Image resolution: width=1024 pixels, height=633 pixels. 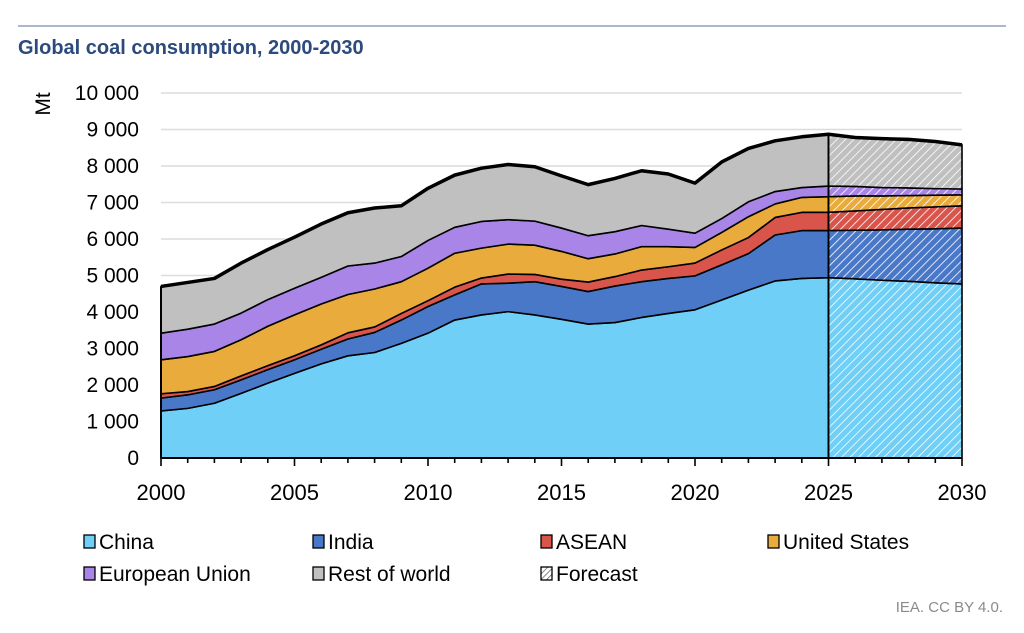 What do you see at coordinates (318, 541) in the screenshot?
I see `legend-swatch-india` at bounding box center [318, 541].